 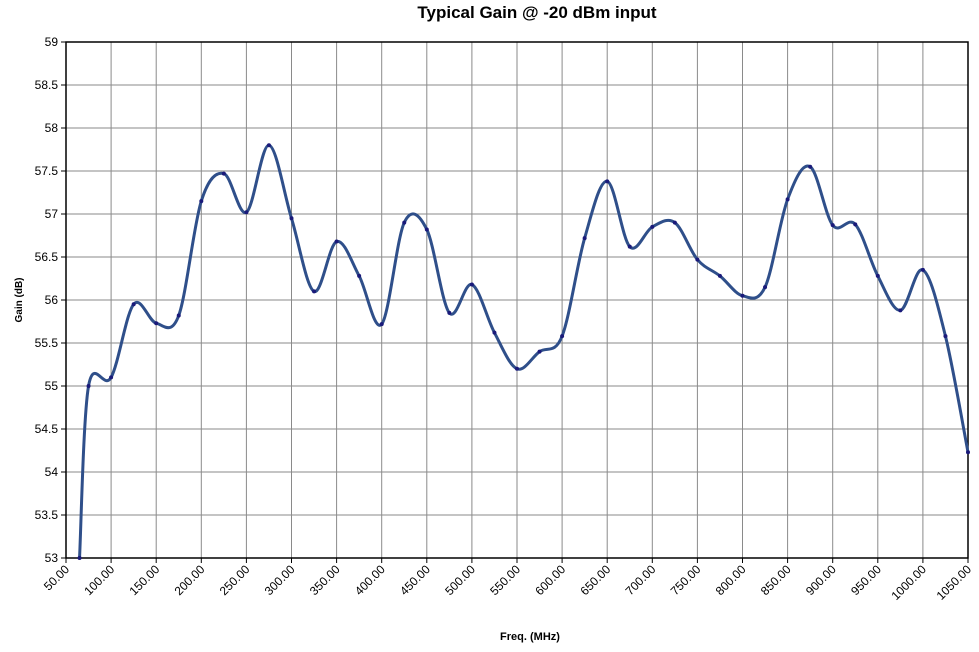 What do you see at coordinates (144, 580) in the screenshot?
I see `x-tick-label: 150.00` at bounding box center [144, 580].